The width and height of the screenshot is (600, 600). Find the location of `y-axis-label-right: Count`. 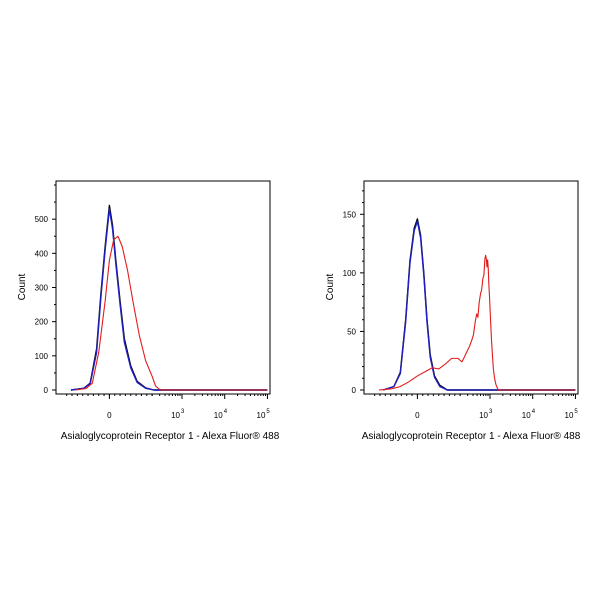

y-axis-label-right: Count is located at coordinates (330, 286).